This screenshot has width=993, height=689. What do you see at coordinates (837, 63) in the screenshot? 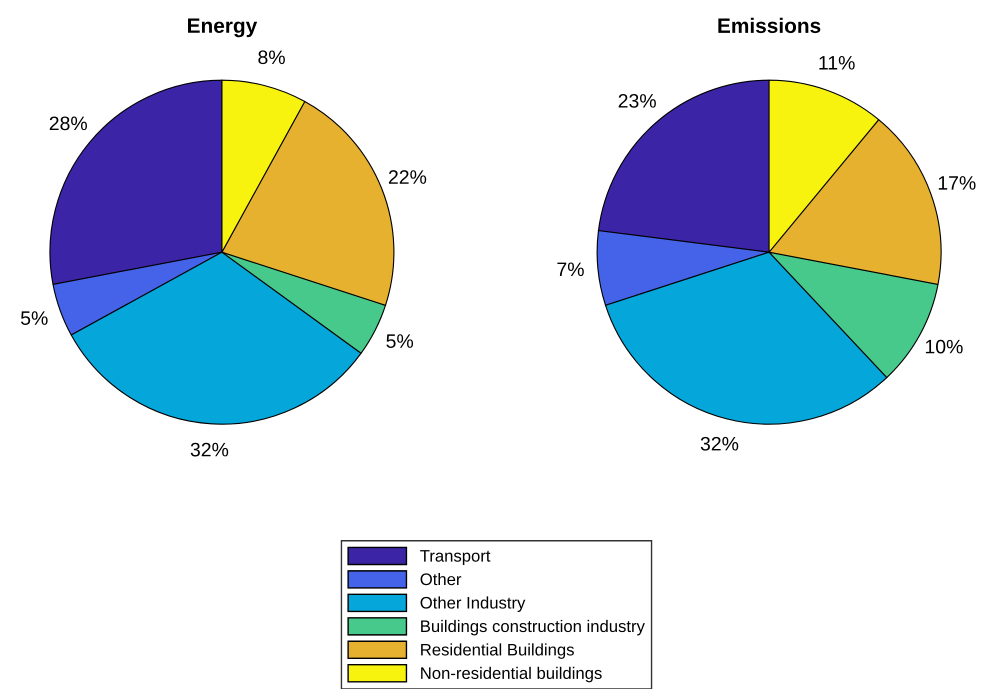
I see `data-label: 11%` at bounding box center [837, 63].